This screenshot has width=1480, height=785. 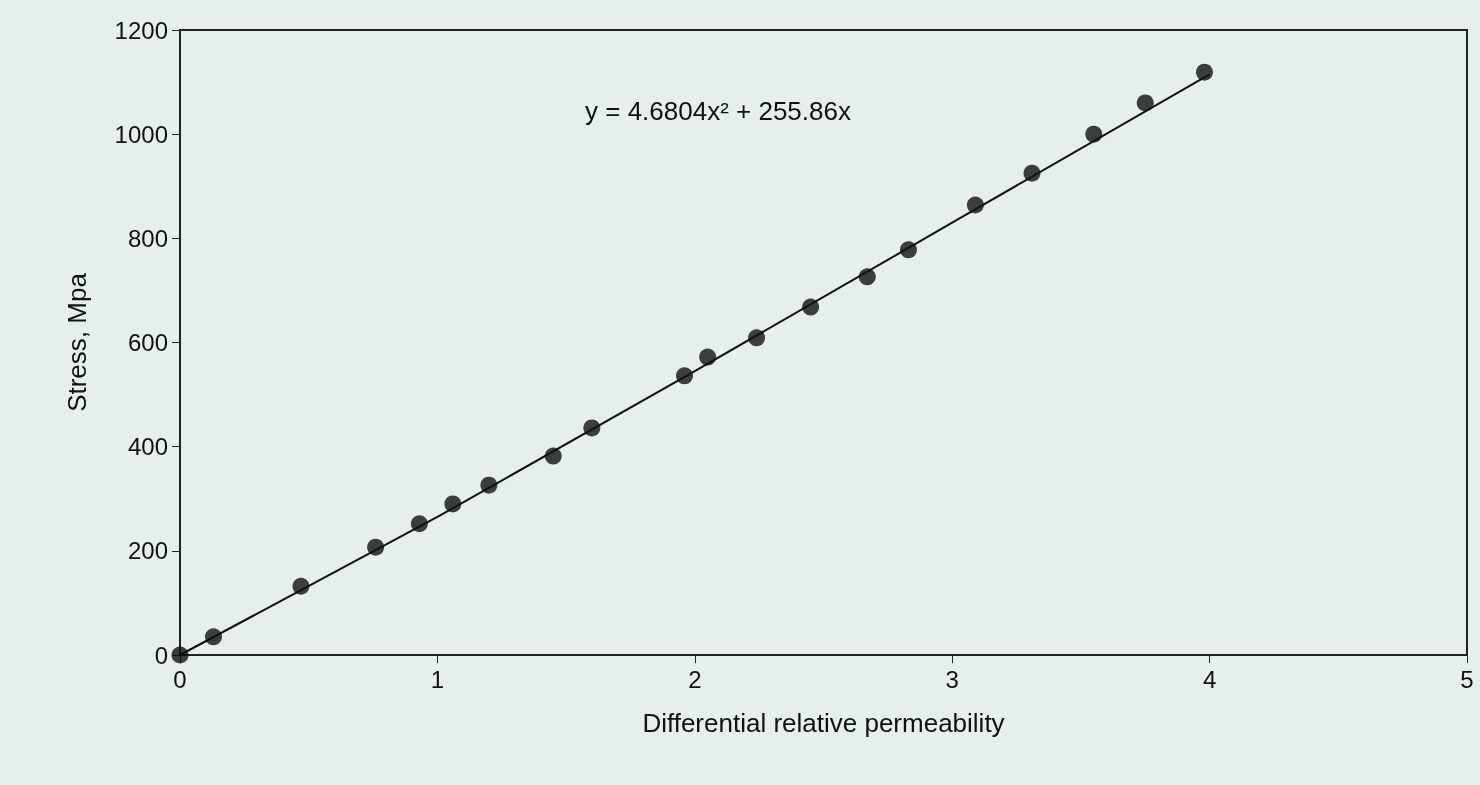 What do you see at coordinates (1209, 679) in the screenshot?
I see `x-tick-label: 4` at bounding box center [1209, 679].